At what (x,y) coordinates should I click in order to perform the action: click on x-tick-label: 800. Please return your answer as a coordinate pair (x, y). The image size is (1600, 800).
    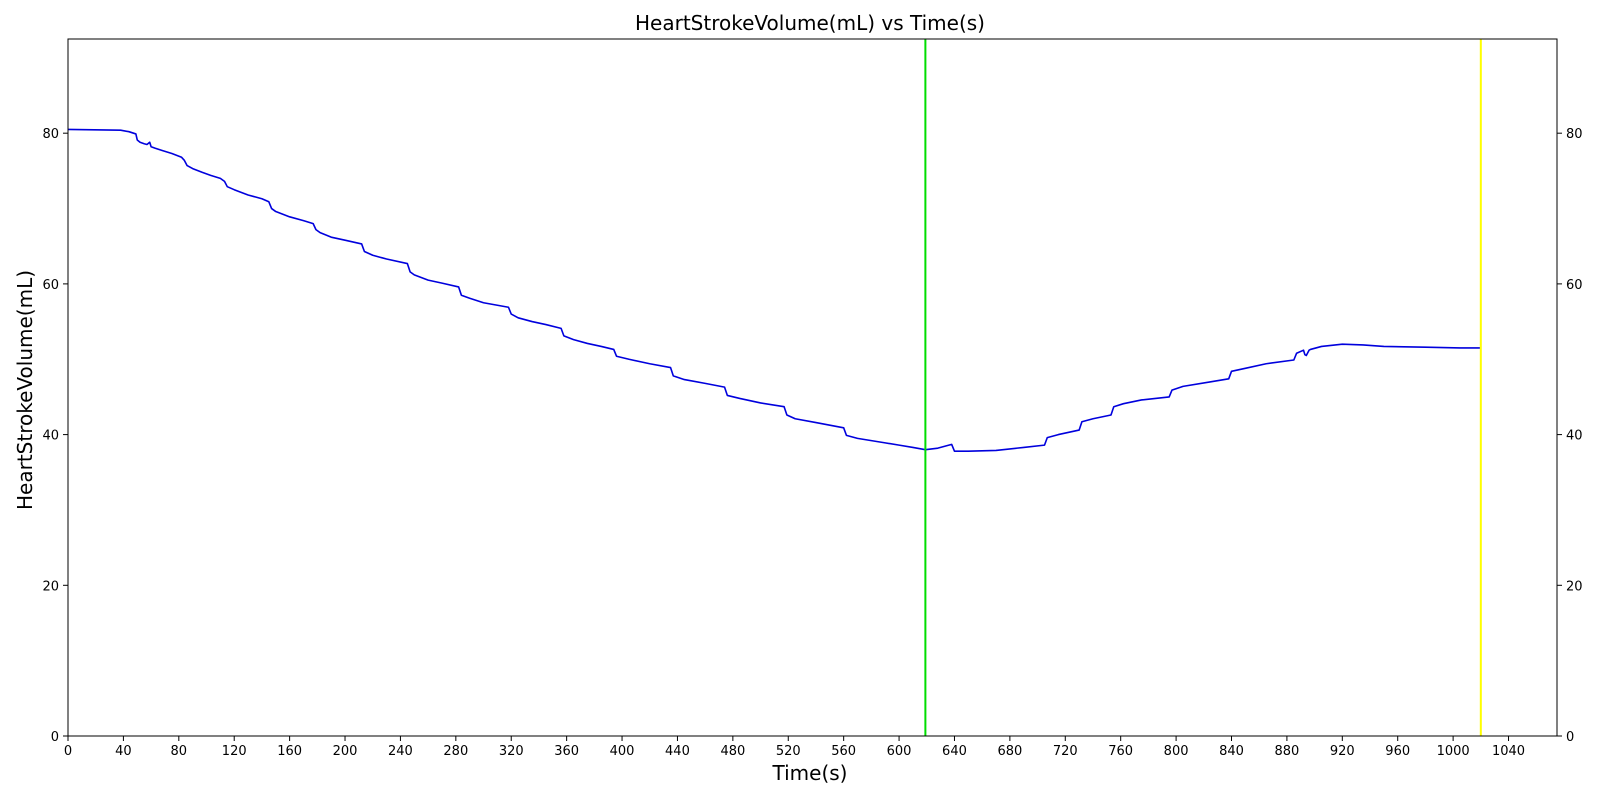
    Looking at the image, I should click on (1176, 751).